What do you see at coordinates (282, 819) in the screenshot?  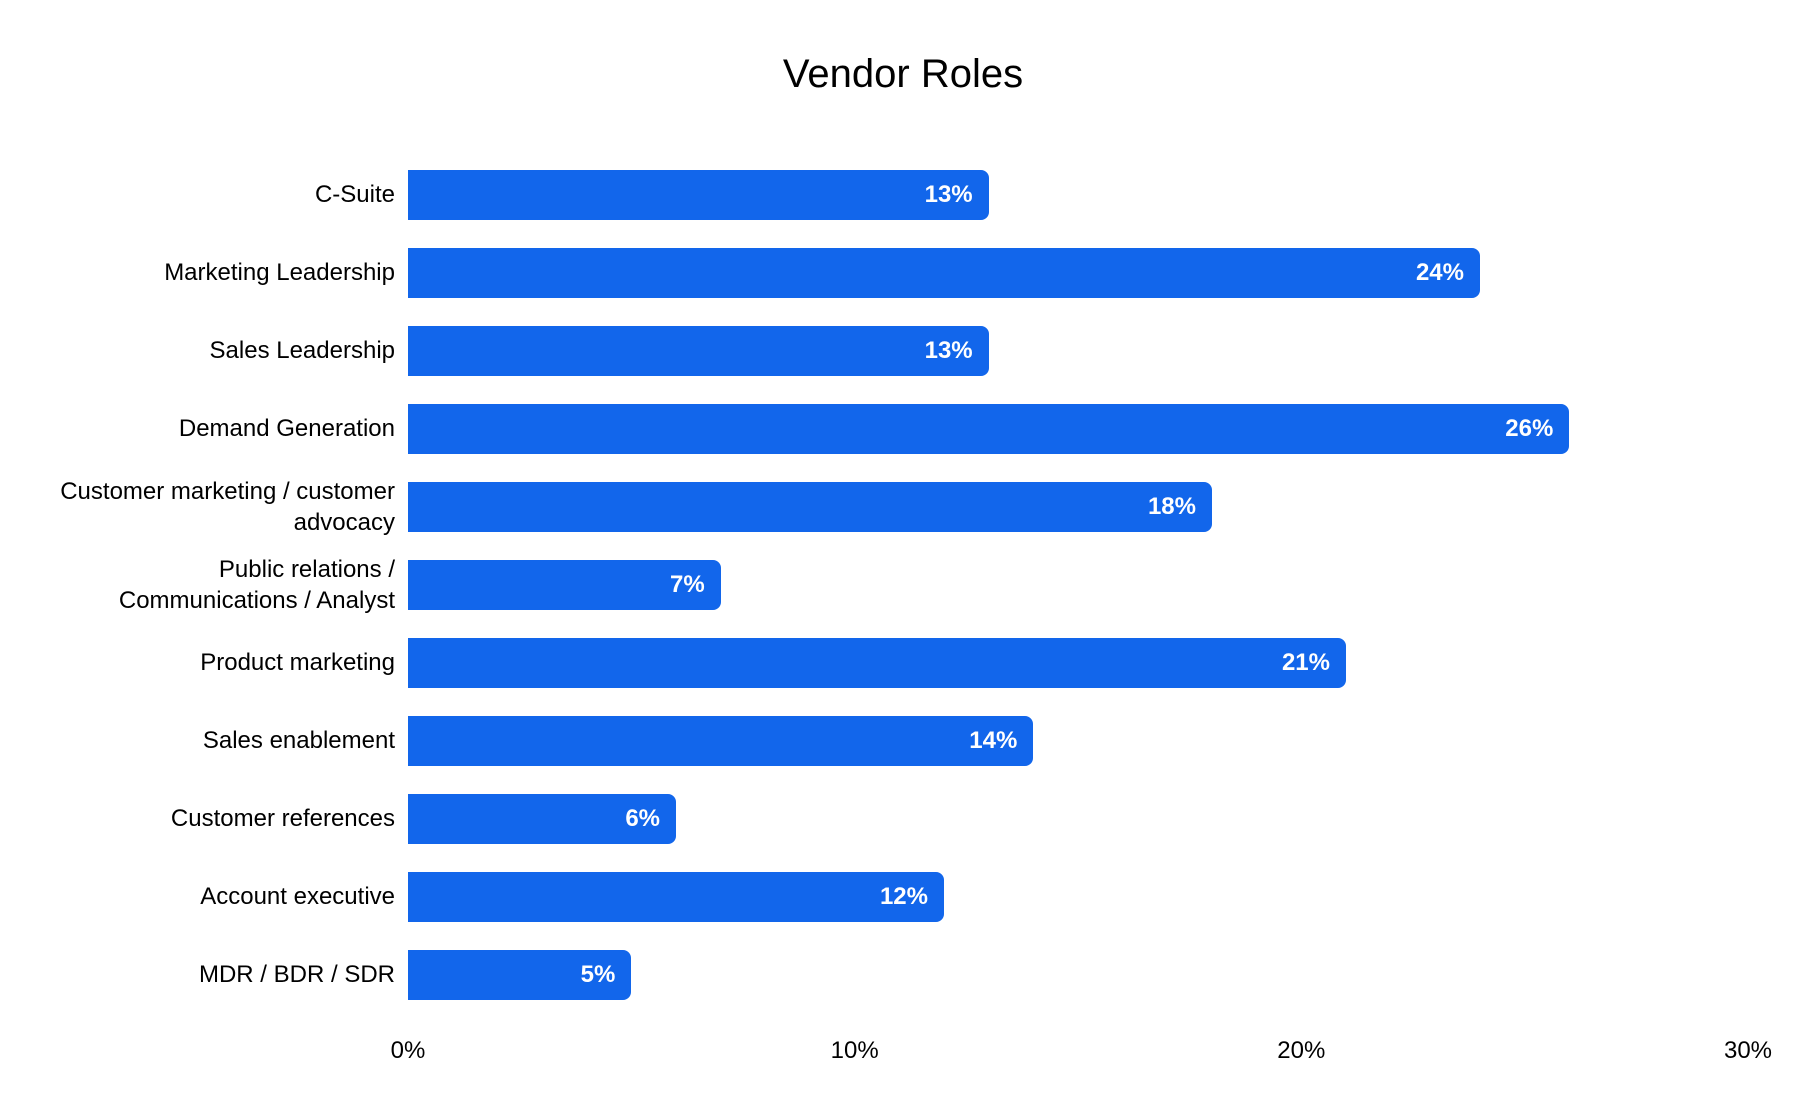 I see `category-label: Customer references` at bounding box center [282, 819].